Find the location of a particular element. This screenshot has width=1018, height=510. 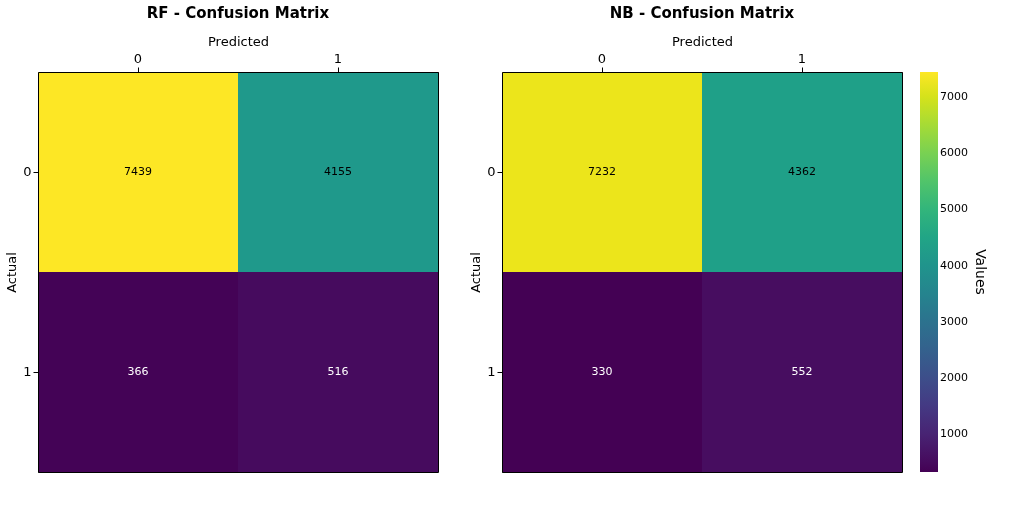

data-label: 366 is located at coordinates (138, 371).